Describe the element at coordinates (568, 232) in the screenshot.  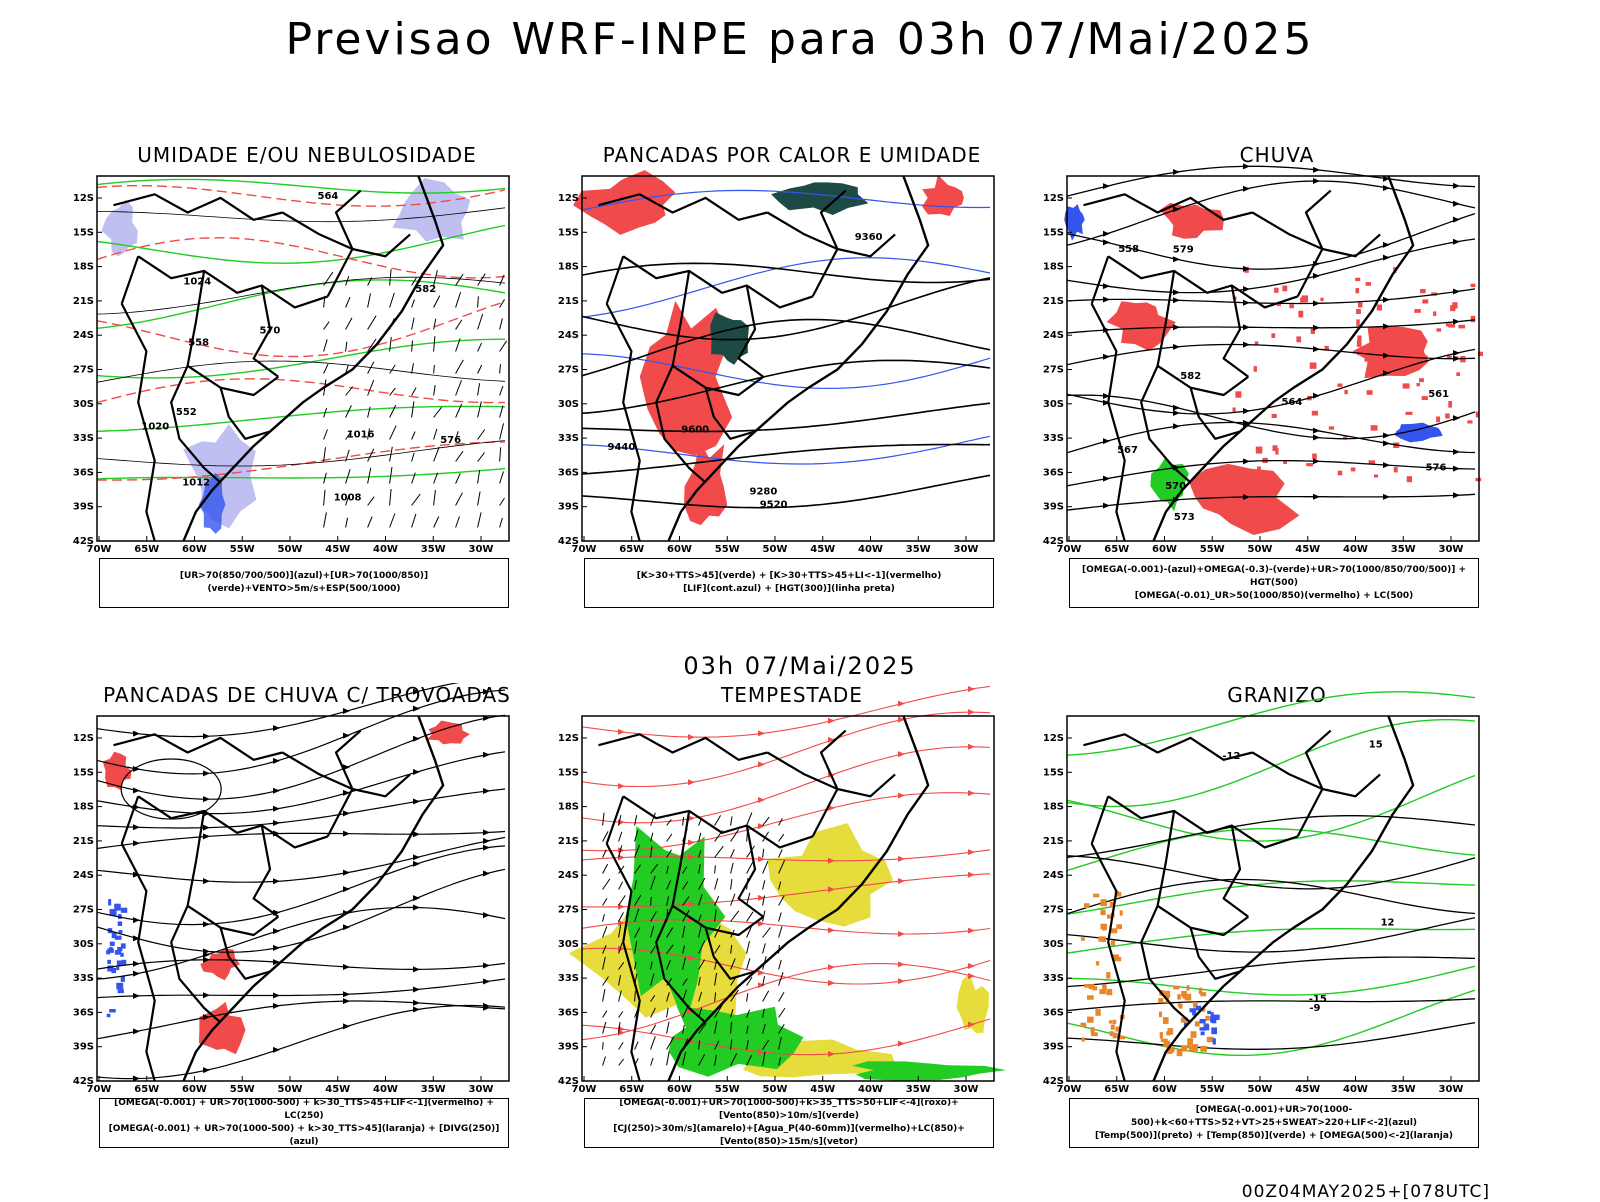
I see `lat-label: 15S` at that location.